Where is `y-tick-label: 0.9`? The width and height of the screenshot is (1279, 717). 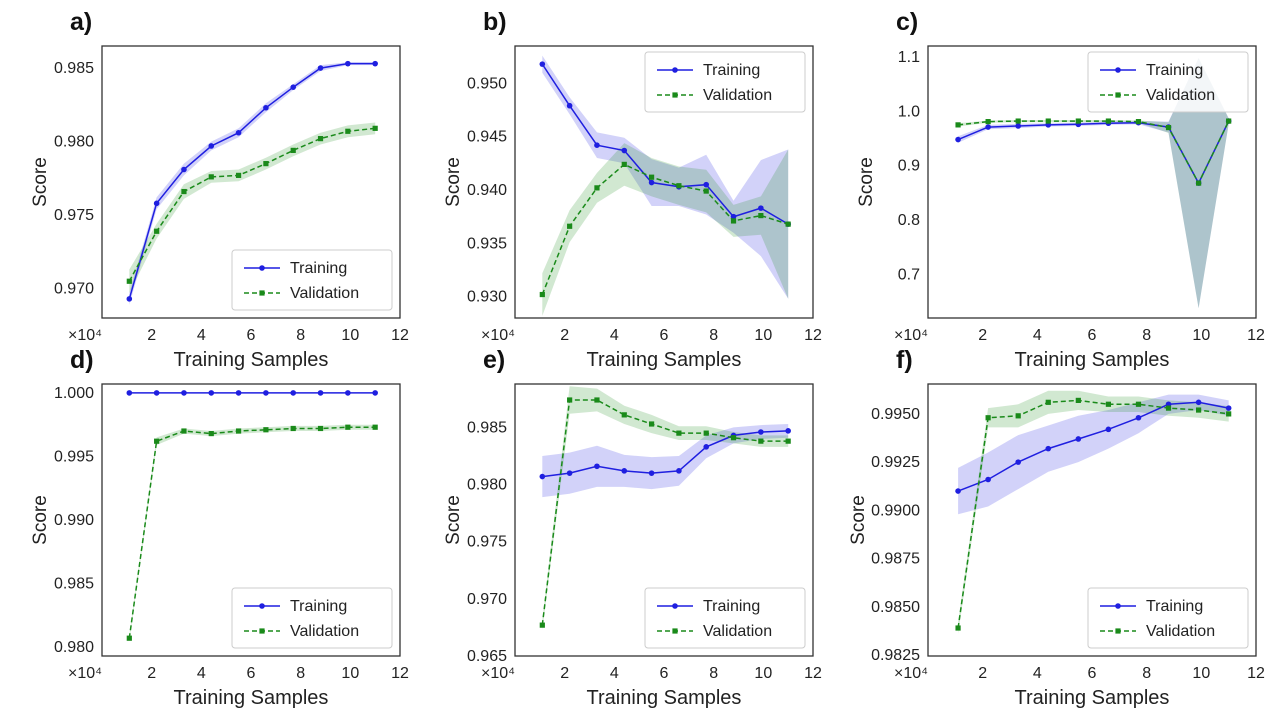 y-tick-label: 0.9 is located at coordinates (909, 166).